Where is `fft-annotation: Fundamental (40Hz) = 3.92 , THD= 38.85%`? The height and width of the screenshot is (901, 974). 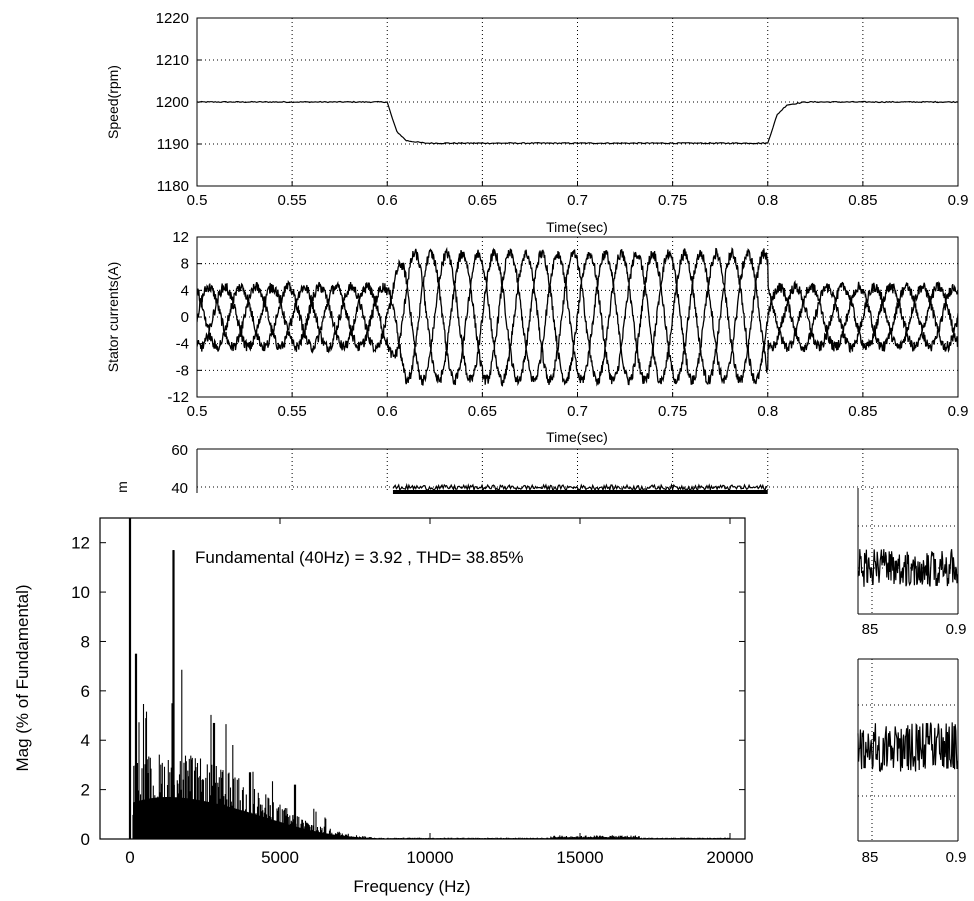
fft-annotation: Fundamental (40Hz) = 3.92 , THD= 38.85% is located at coordinates (359, 557).